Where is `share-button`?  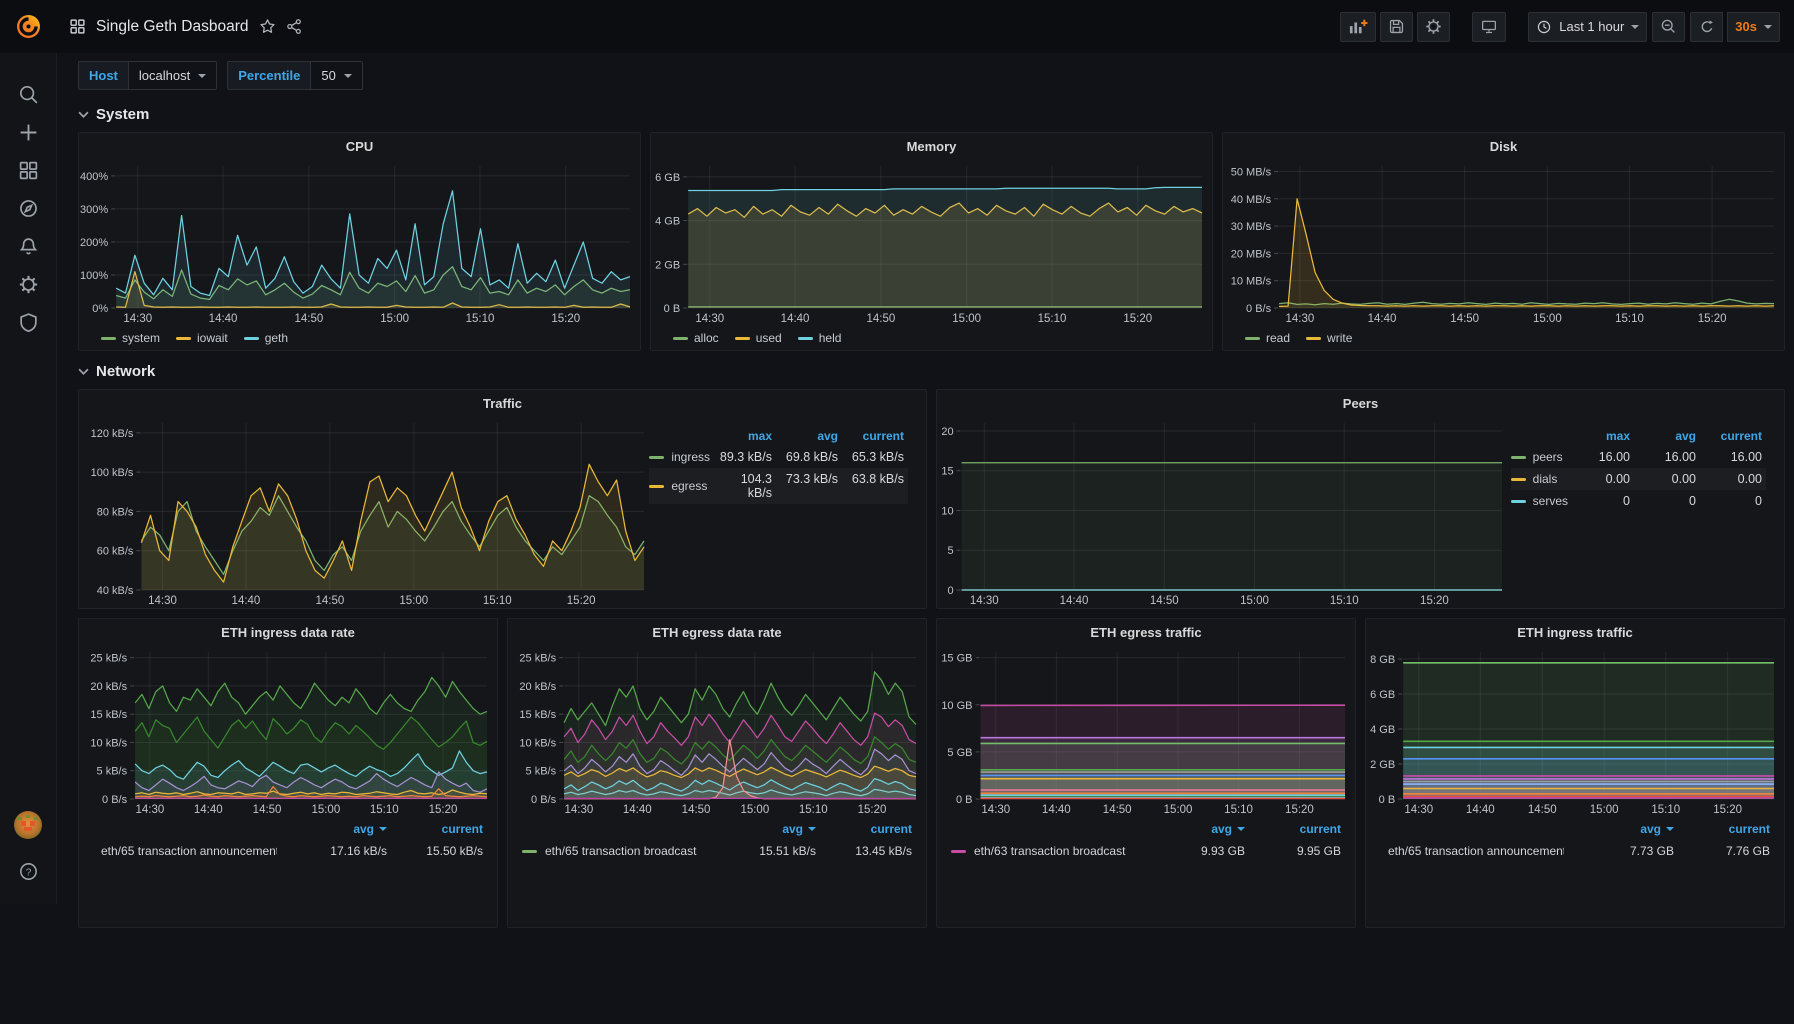
share-button is located at coordinates (294, 26).